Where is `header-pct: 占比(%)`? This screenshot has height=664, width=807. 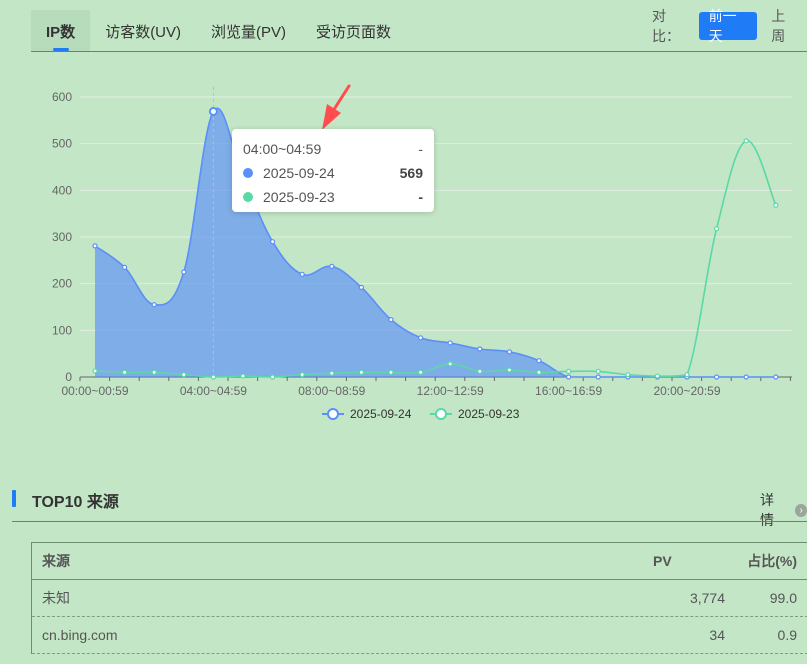 header-pct: 占比(%) is located at coordinates (772, 561).